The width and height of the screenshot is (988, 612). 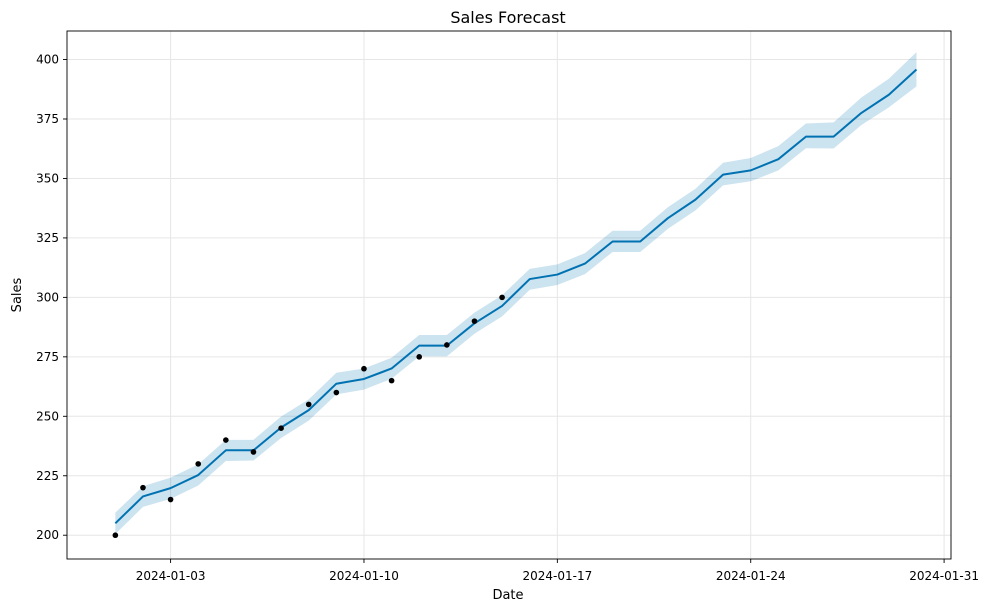 I want to click on y-tick-label: 300, so click(x=47, y=297).